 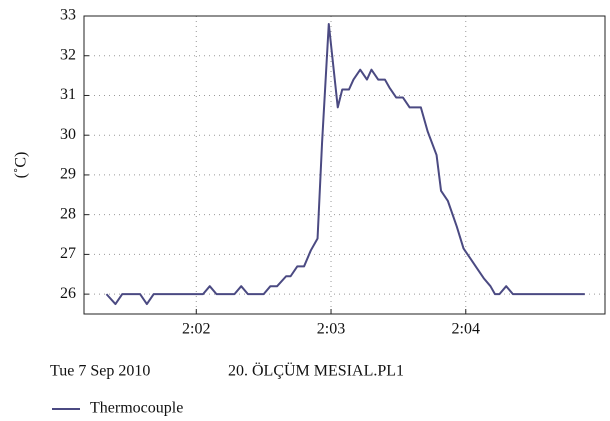 I want to click on y-tick-label: 26, so click(x=68, y=293).